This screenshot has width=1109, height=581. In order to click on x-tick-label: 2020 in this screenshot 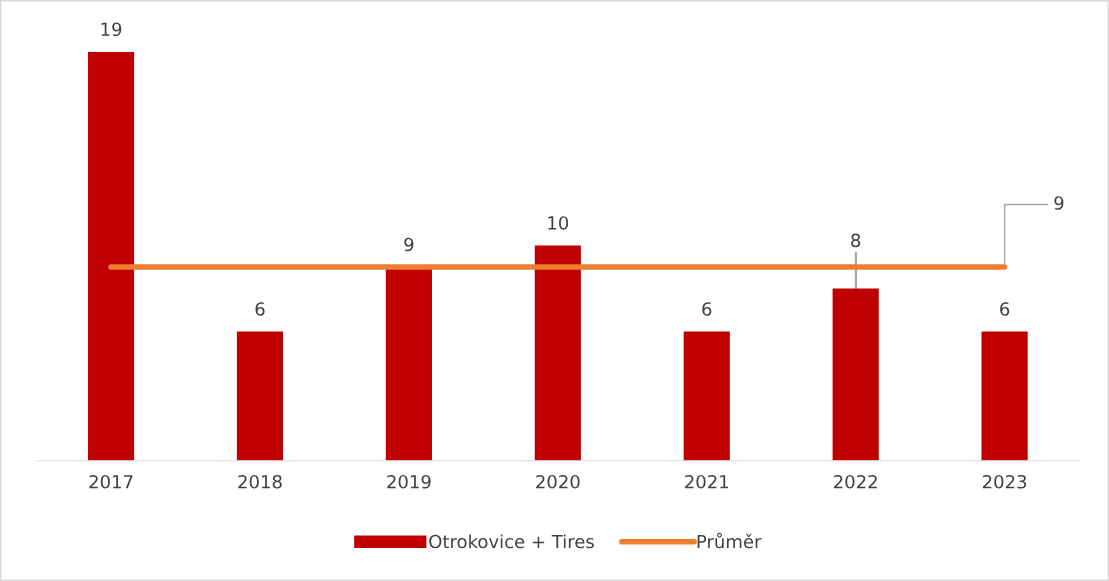, I will do `click(558, 481)`.